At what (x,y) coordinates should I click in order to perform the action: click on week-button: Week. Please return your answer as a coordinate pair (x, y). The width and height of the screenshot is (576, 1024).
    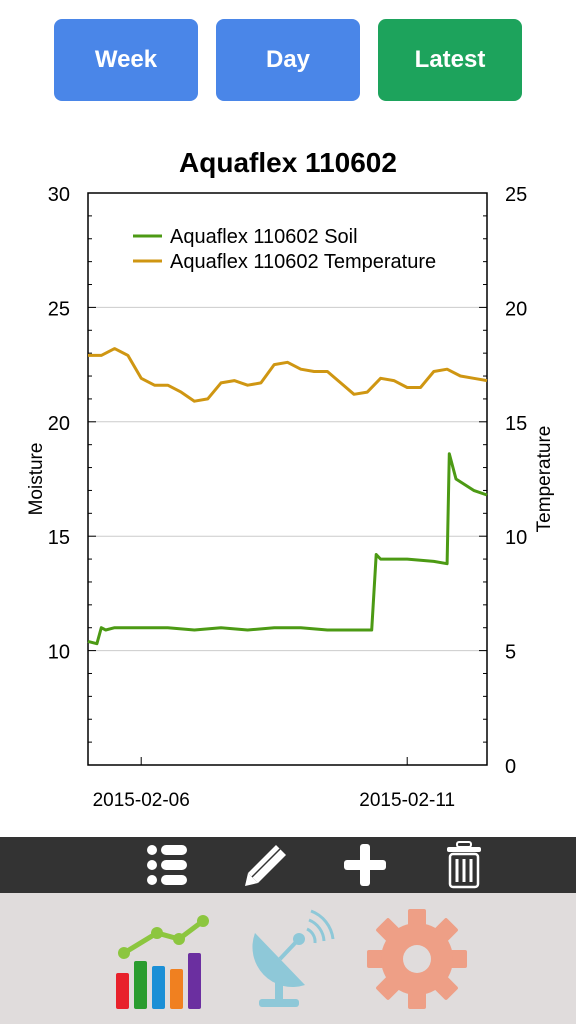
    Looking at the image, I should click on (126, 60).